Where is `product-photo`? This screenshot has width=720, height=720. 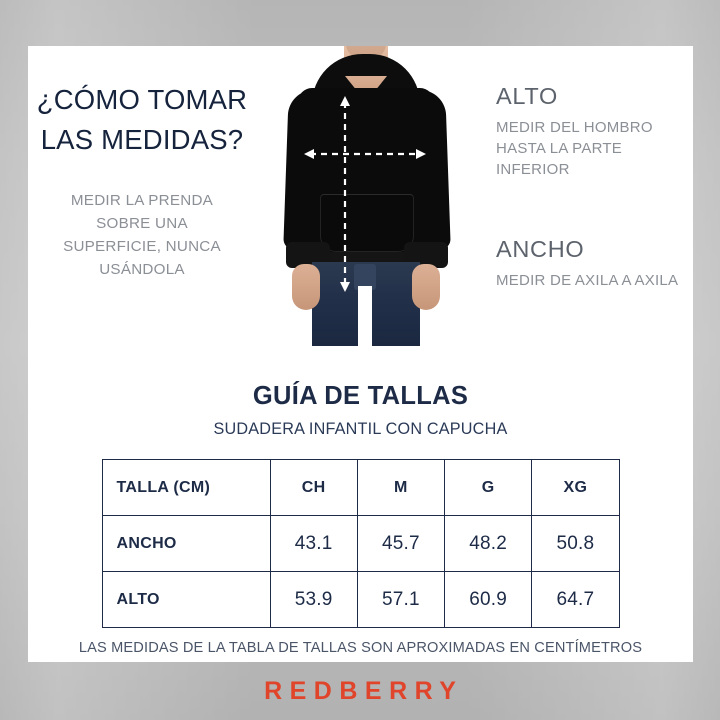 product-photo is located at coordinates (365, 196).